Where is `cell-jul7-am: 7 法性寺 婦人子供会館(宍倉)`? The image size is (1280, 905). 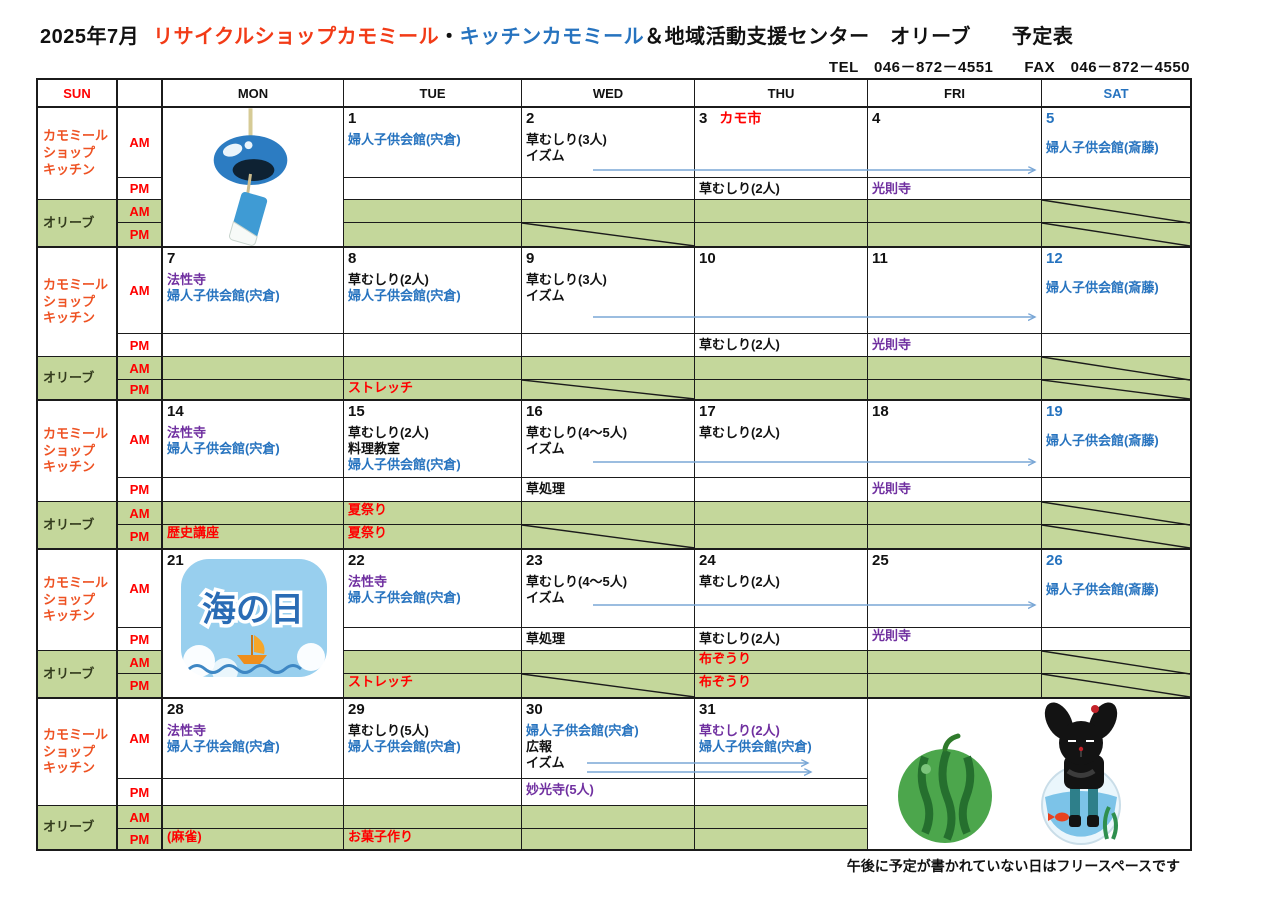 cell-jul7-am: 7 法性寺 婦人子供会館(宍倉) is located at coordinates (253, 291).